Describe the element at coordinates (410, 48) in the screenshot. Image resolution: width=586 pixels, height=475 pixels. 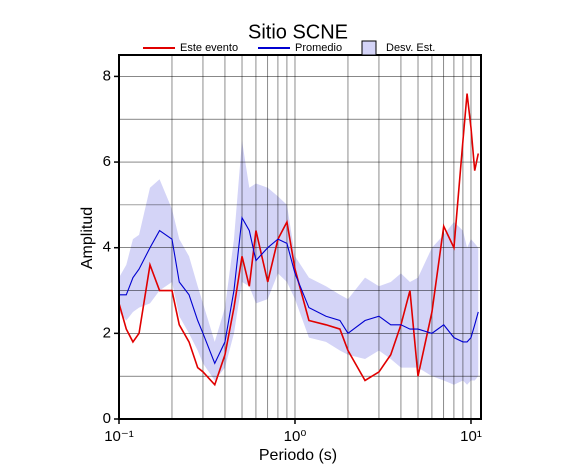
I see `legend-label: Desv. Est.` at that location.